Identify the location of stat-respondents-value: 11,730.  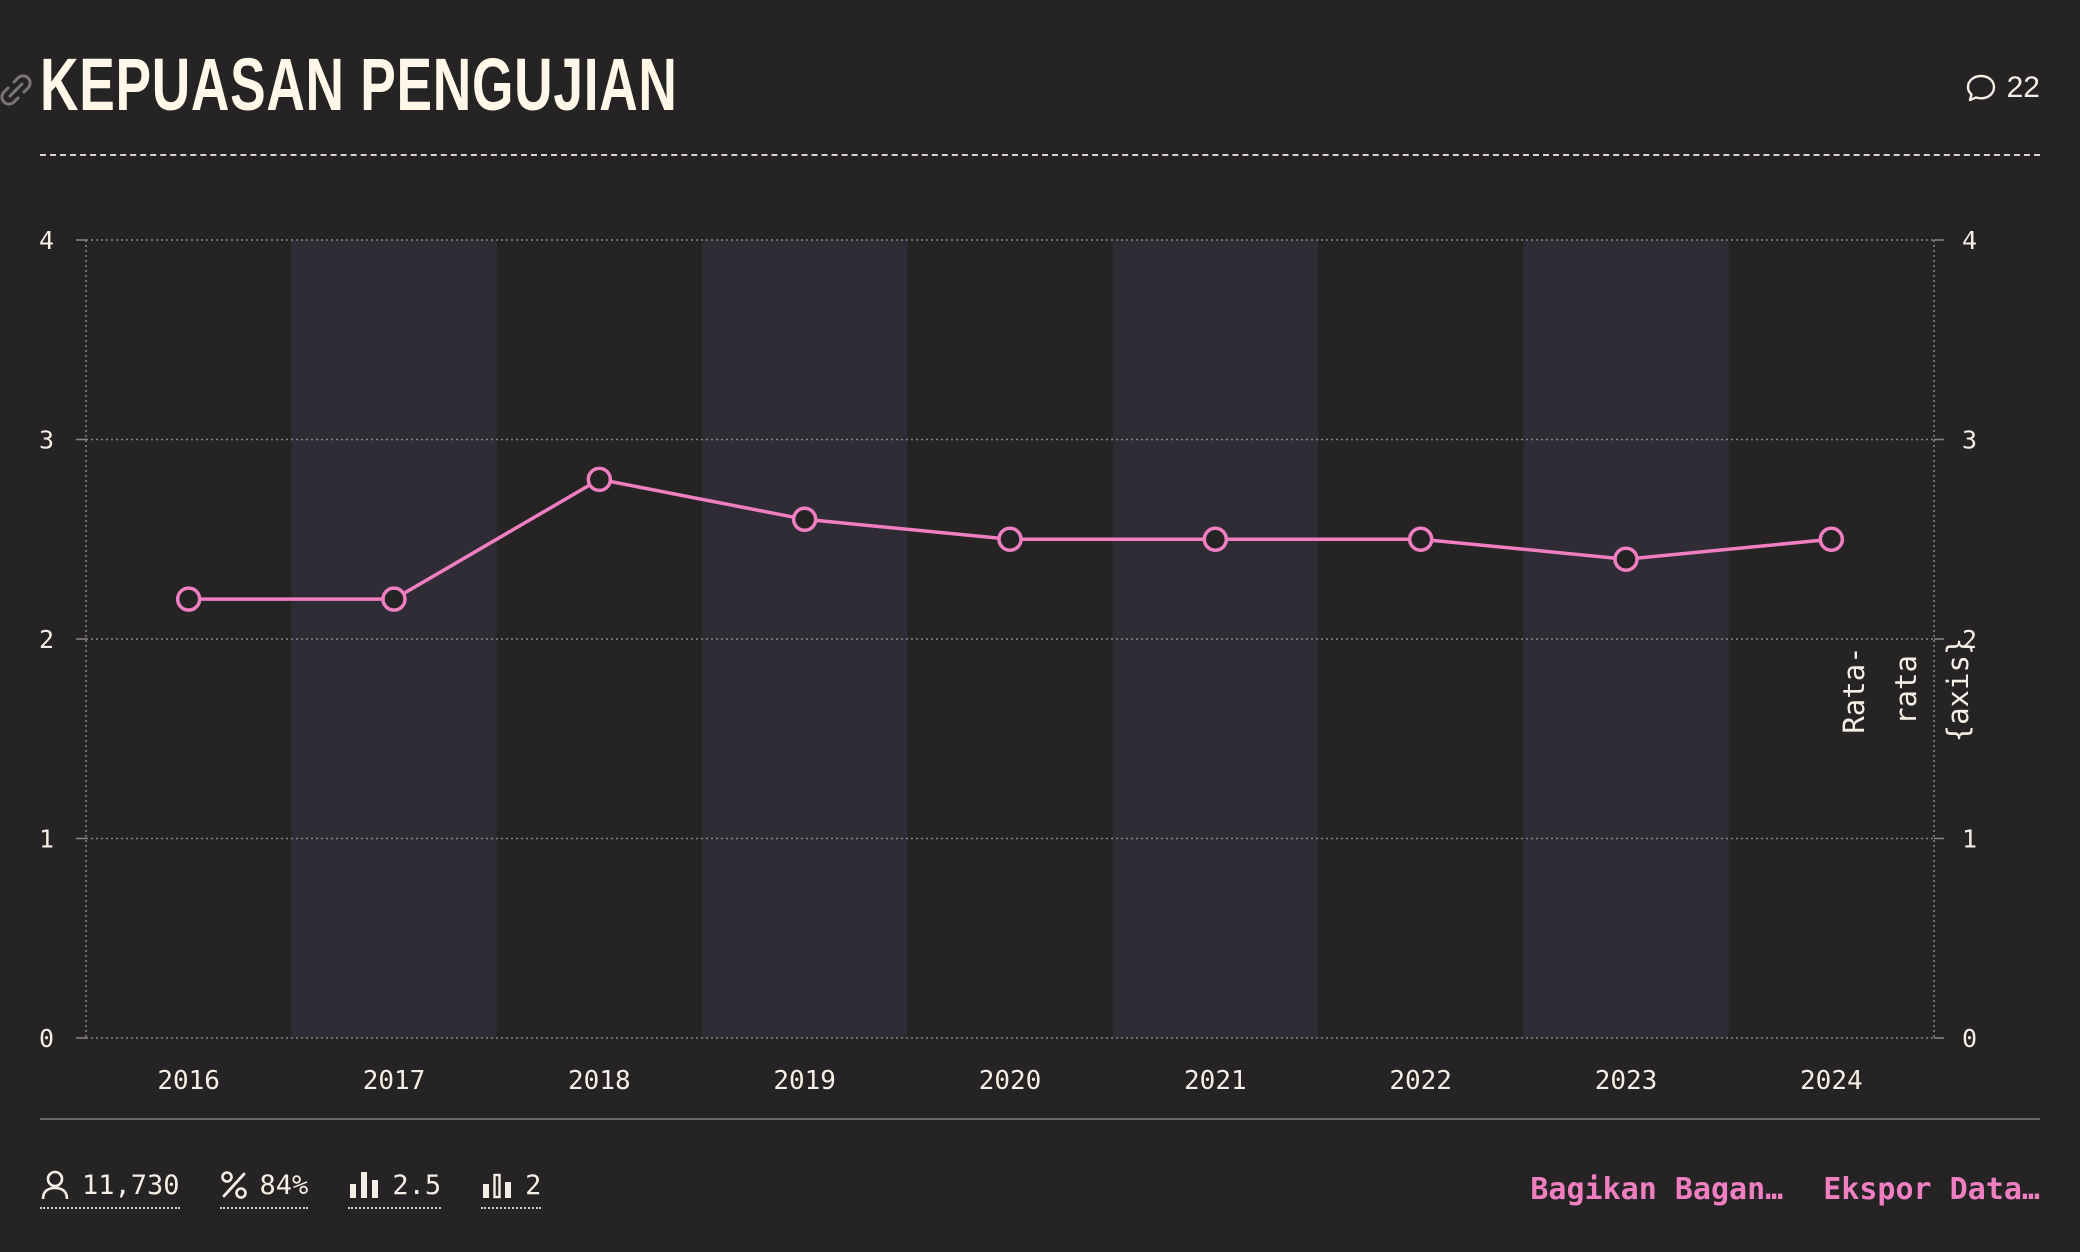
(131, 1185).